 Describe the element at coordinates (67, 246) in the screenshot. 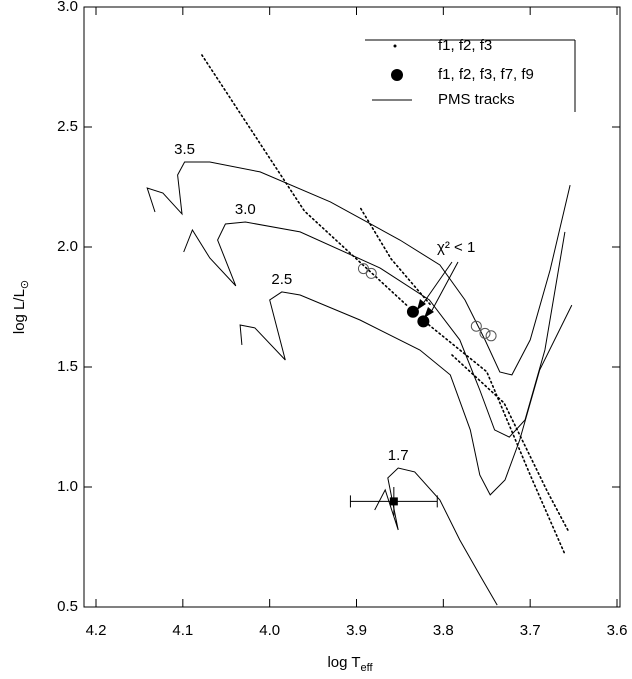

I see `y-tick-label: 2.0` at that location.